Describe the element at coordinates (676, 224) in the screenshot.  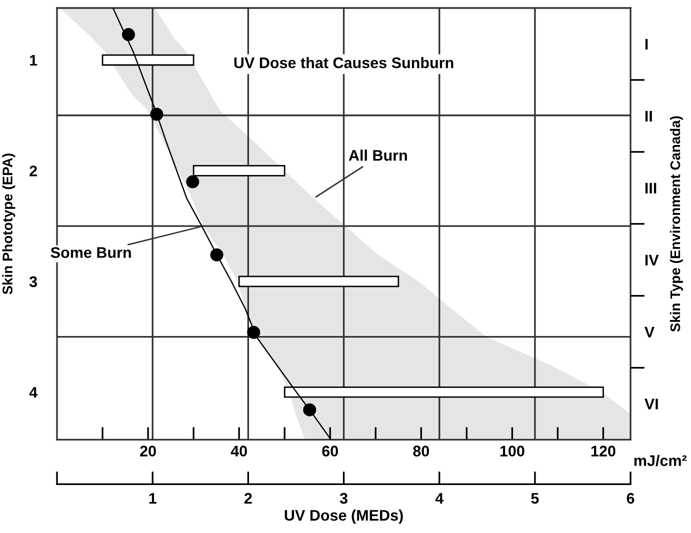
I see `y2-axis-title: Skin Type (Environment Canada)` at that location.